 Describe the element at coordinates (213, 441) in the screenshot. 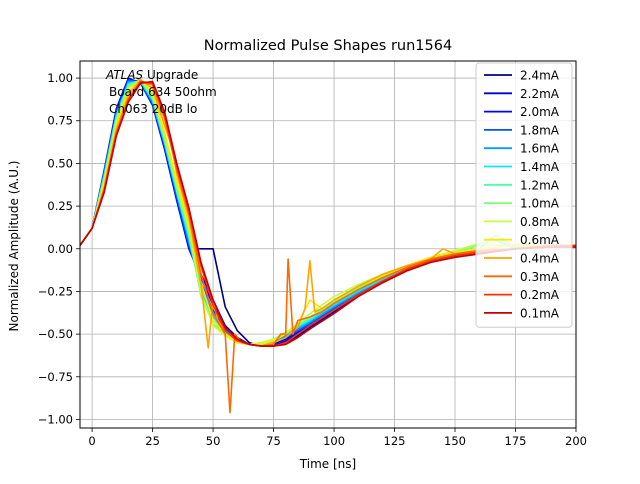

I see `x-tick-label: 50` at that location.